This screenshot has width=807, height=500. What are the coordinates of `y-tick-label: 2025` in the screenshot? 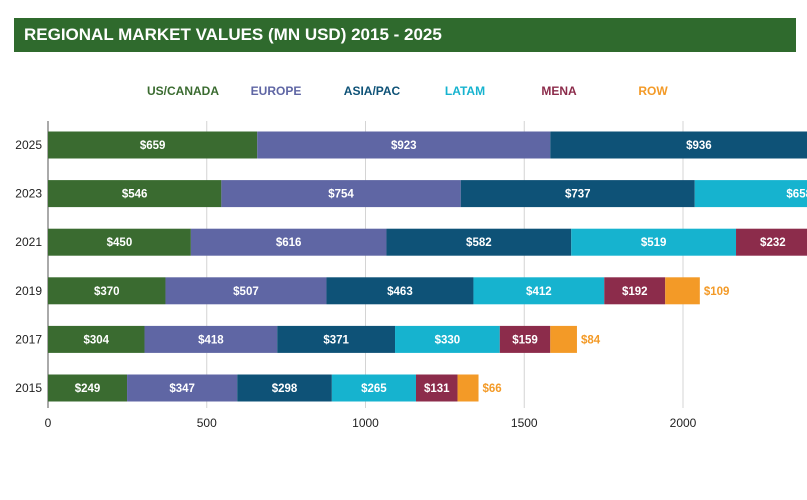 It's located at (28, 145).